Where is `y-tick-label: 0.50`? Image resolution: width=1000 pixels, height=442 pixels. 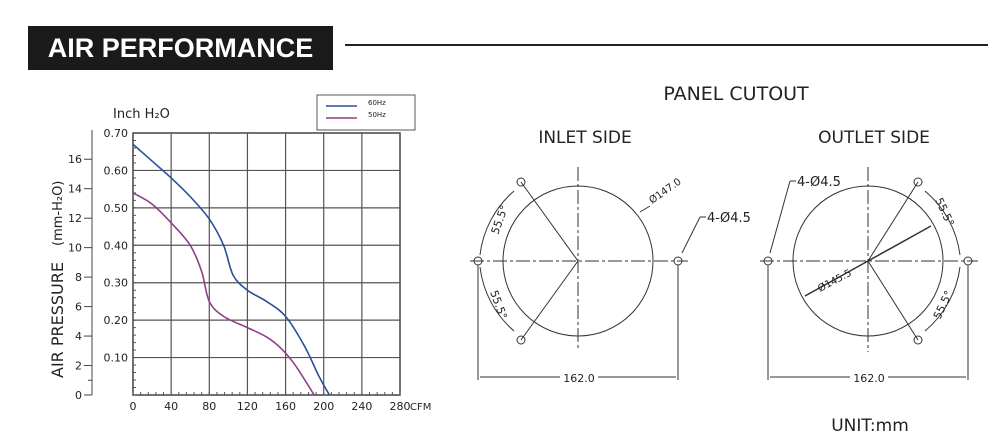
y-tick-label: 0.50 is located at coordinates (116, 208).